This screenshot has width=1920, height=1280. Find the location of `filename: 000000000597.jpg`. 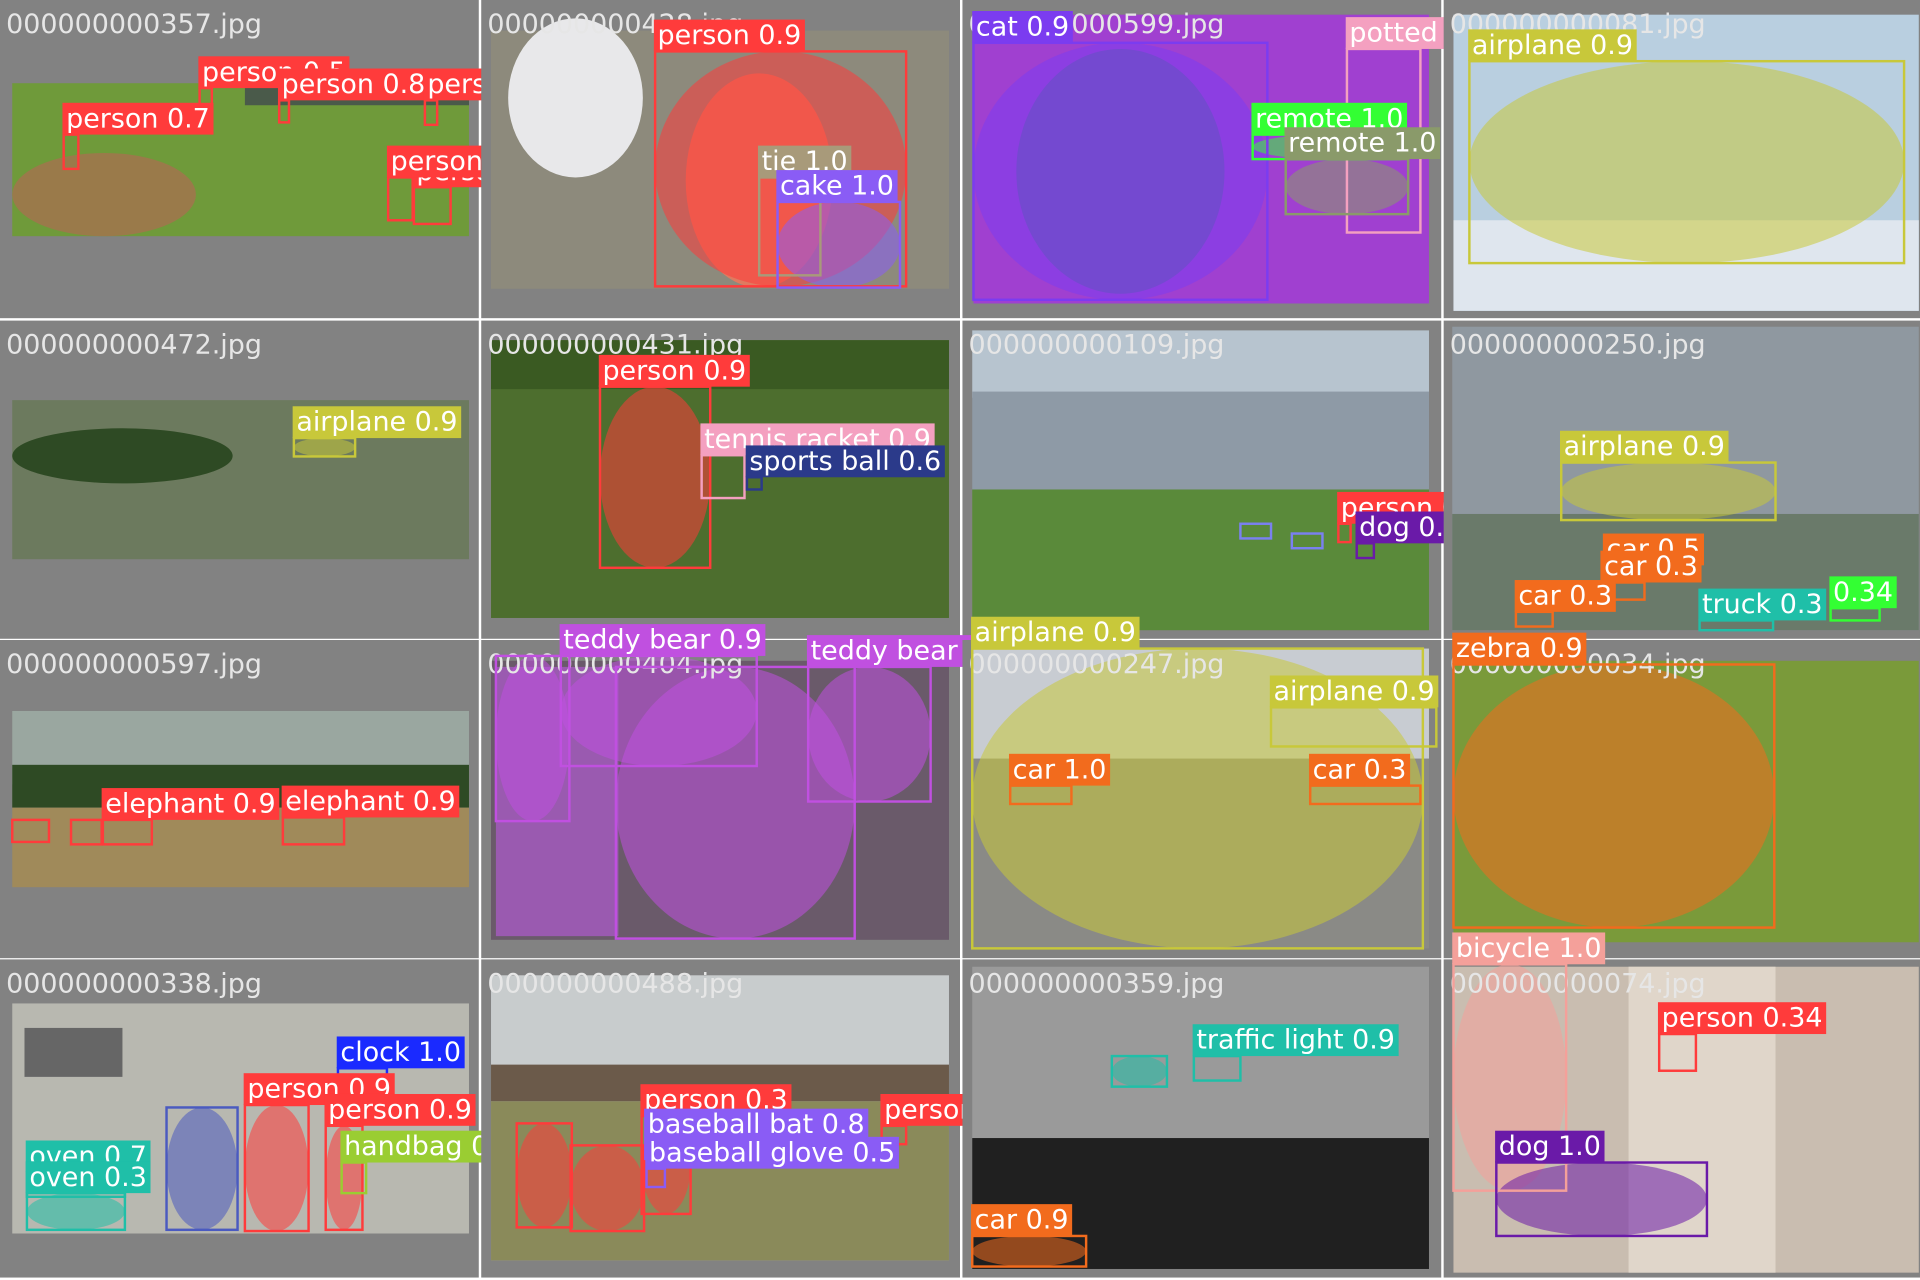

filename: 000000000597.jpg is located at coordinates (134, 664).